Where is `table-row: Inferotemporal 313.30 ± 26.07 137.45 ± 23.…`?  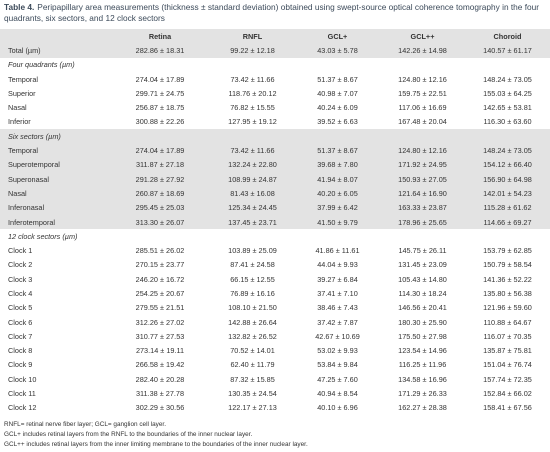 table-row: Inferotemporal 313.30 ± 26.07 137.45 ± 23.… is located at coordinates (275, 222).